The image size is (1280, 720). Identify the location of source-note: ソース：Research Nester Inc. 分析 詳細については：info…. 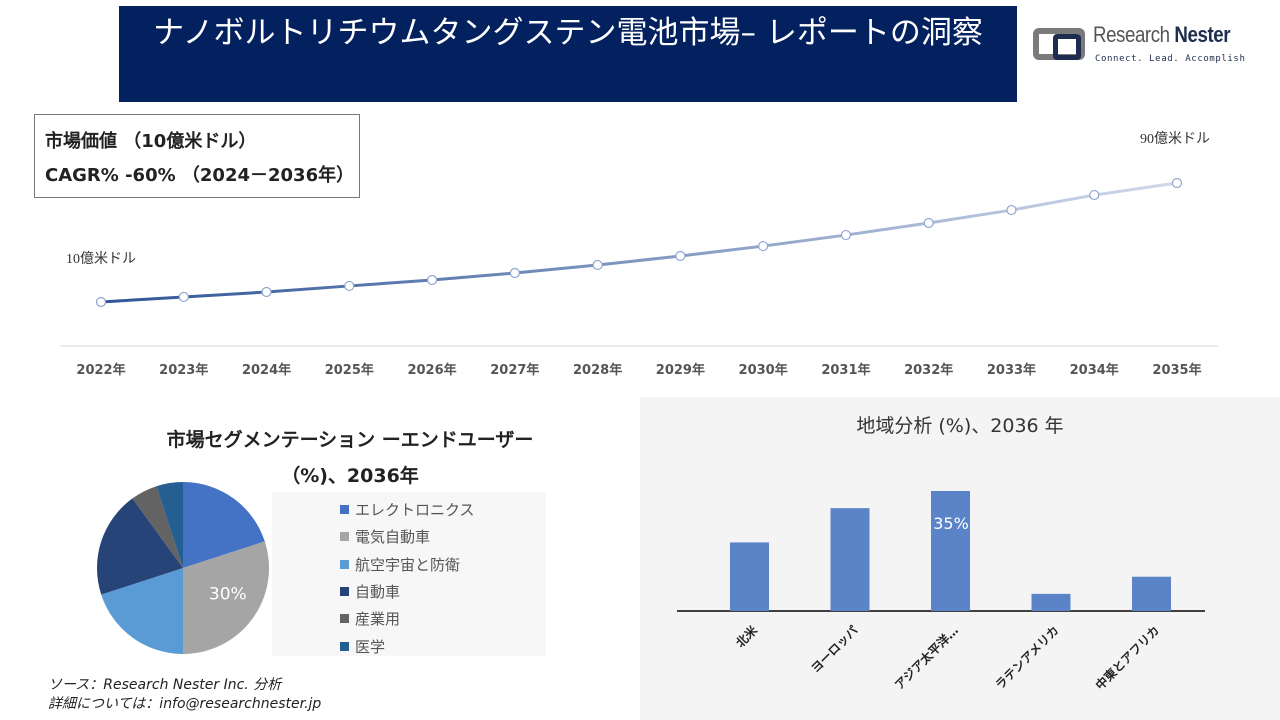
(184, 695).